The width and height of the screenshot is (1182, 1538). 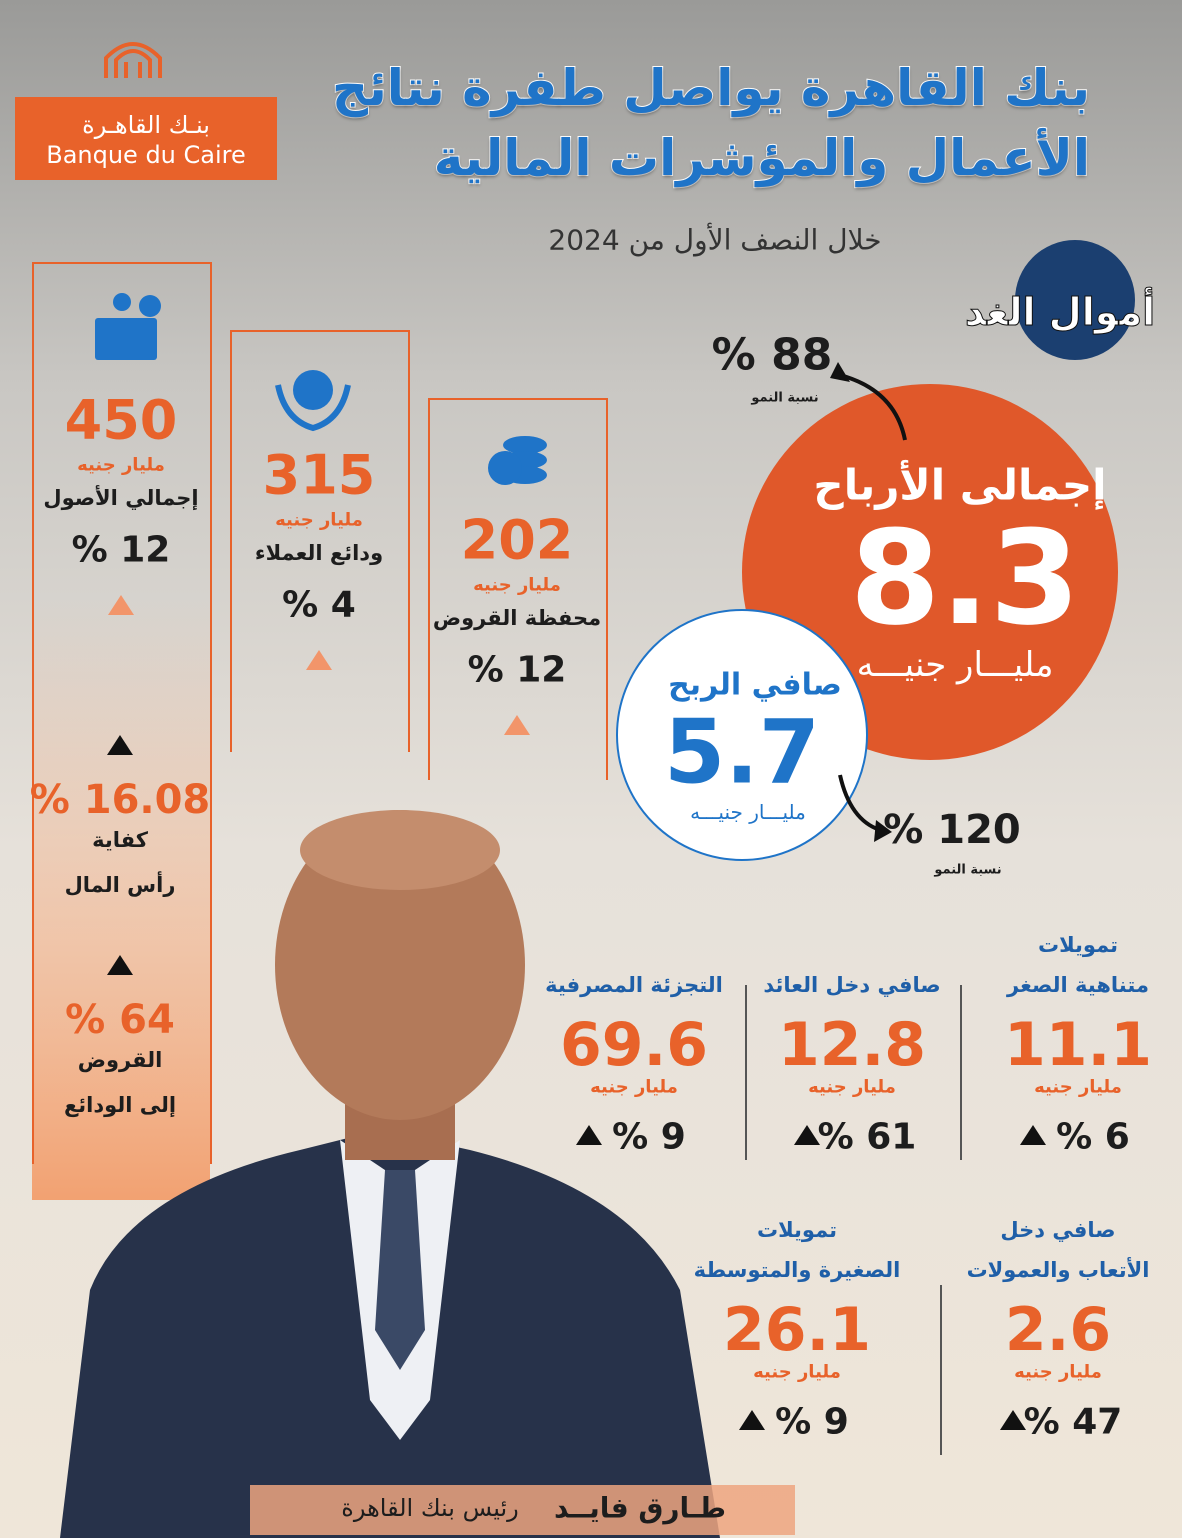 What do you see at coordinates (146, 155) in the screenshot?
I see `logo-fr: Banque du Caire` at bounding box center [146, 155].